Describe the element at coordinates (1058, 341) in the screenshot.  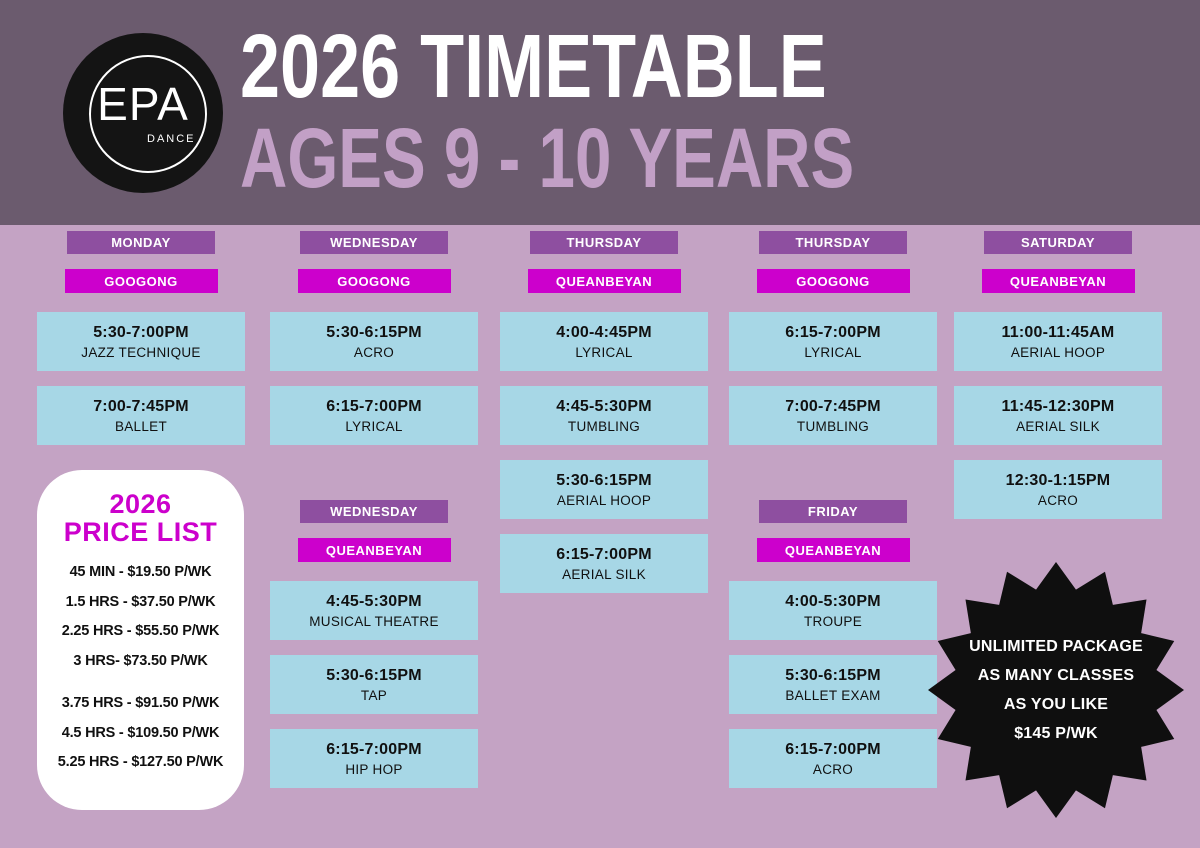
I see `class-card: 11:00-11:45AM AERIAL HOOP` at that location.